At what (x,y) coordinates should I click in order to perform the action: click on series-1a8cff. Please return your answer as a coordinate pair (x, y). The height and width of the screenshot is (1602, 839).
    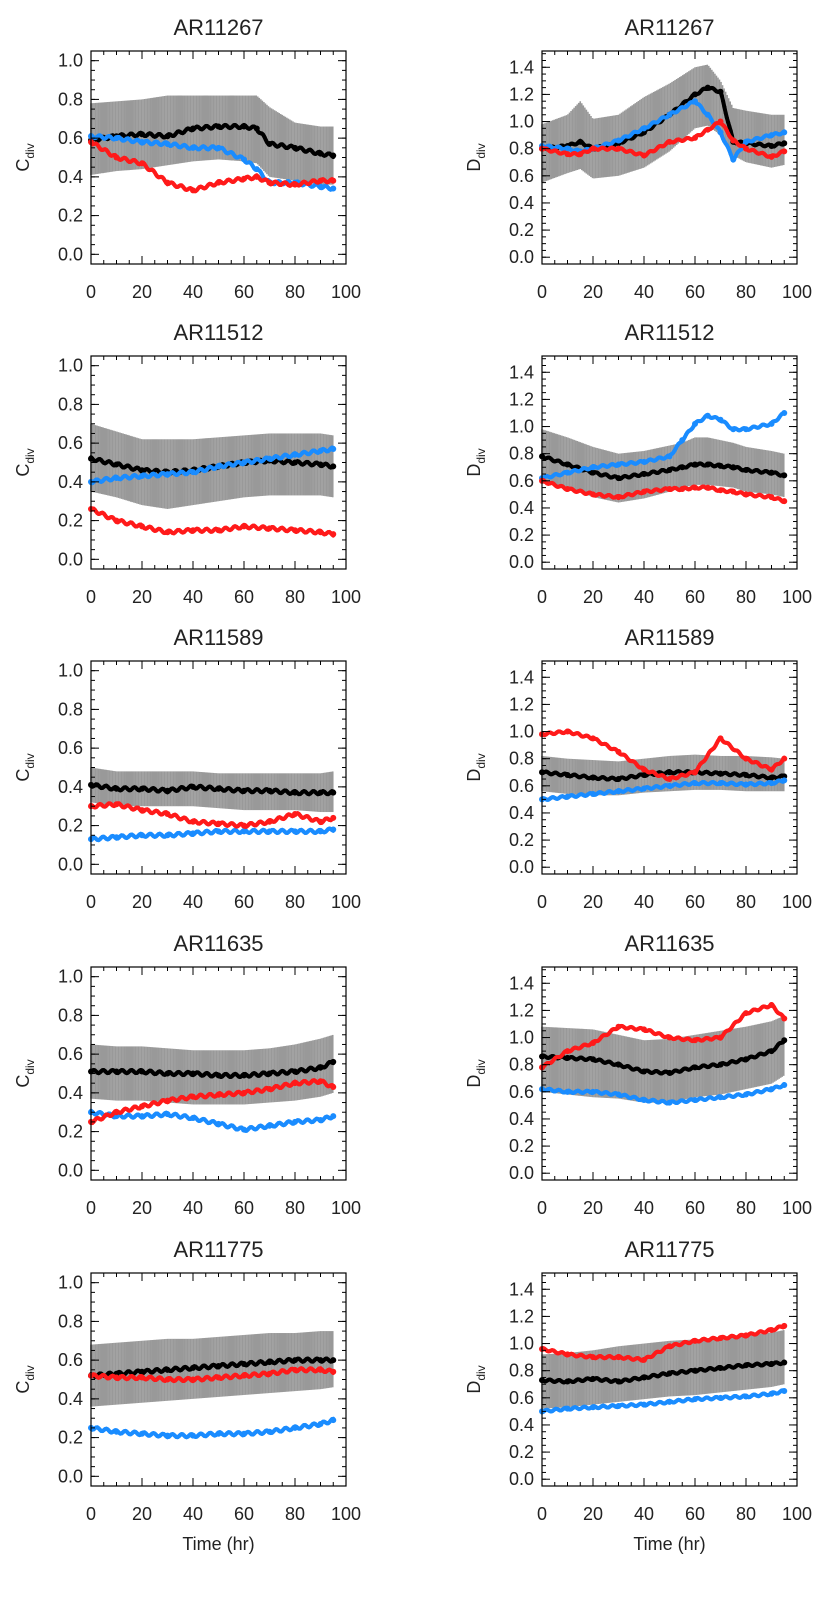
    Looking at the image, I should click on (663, 790).